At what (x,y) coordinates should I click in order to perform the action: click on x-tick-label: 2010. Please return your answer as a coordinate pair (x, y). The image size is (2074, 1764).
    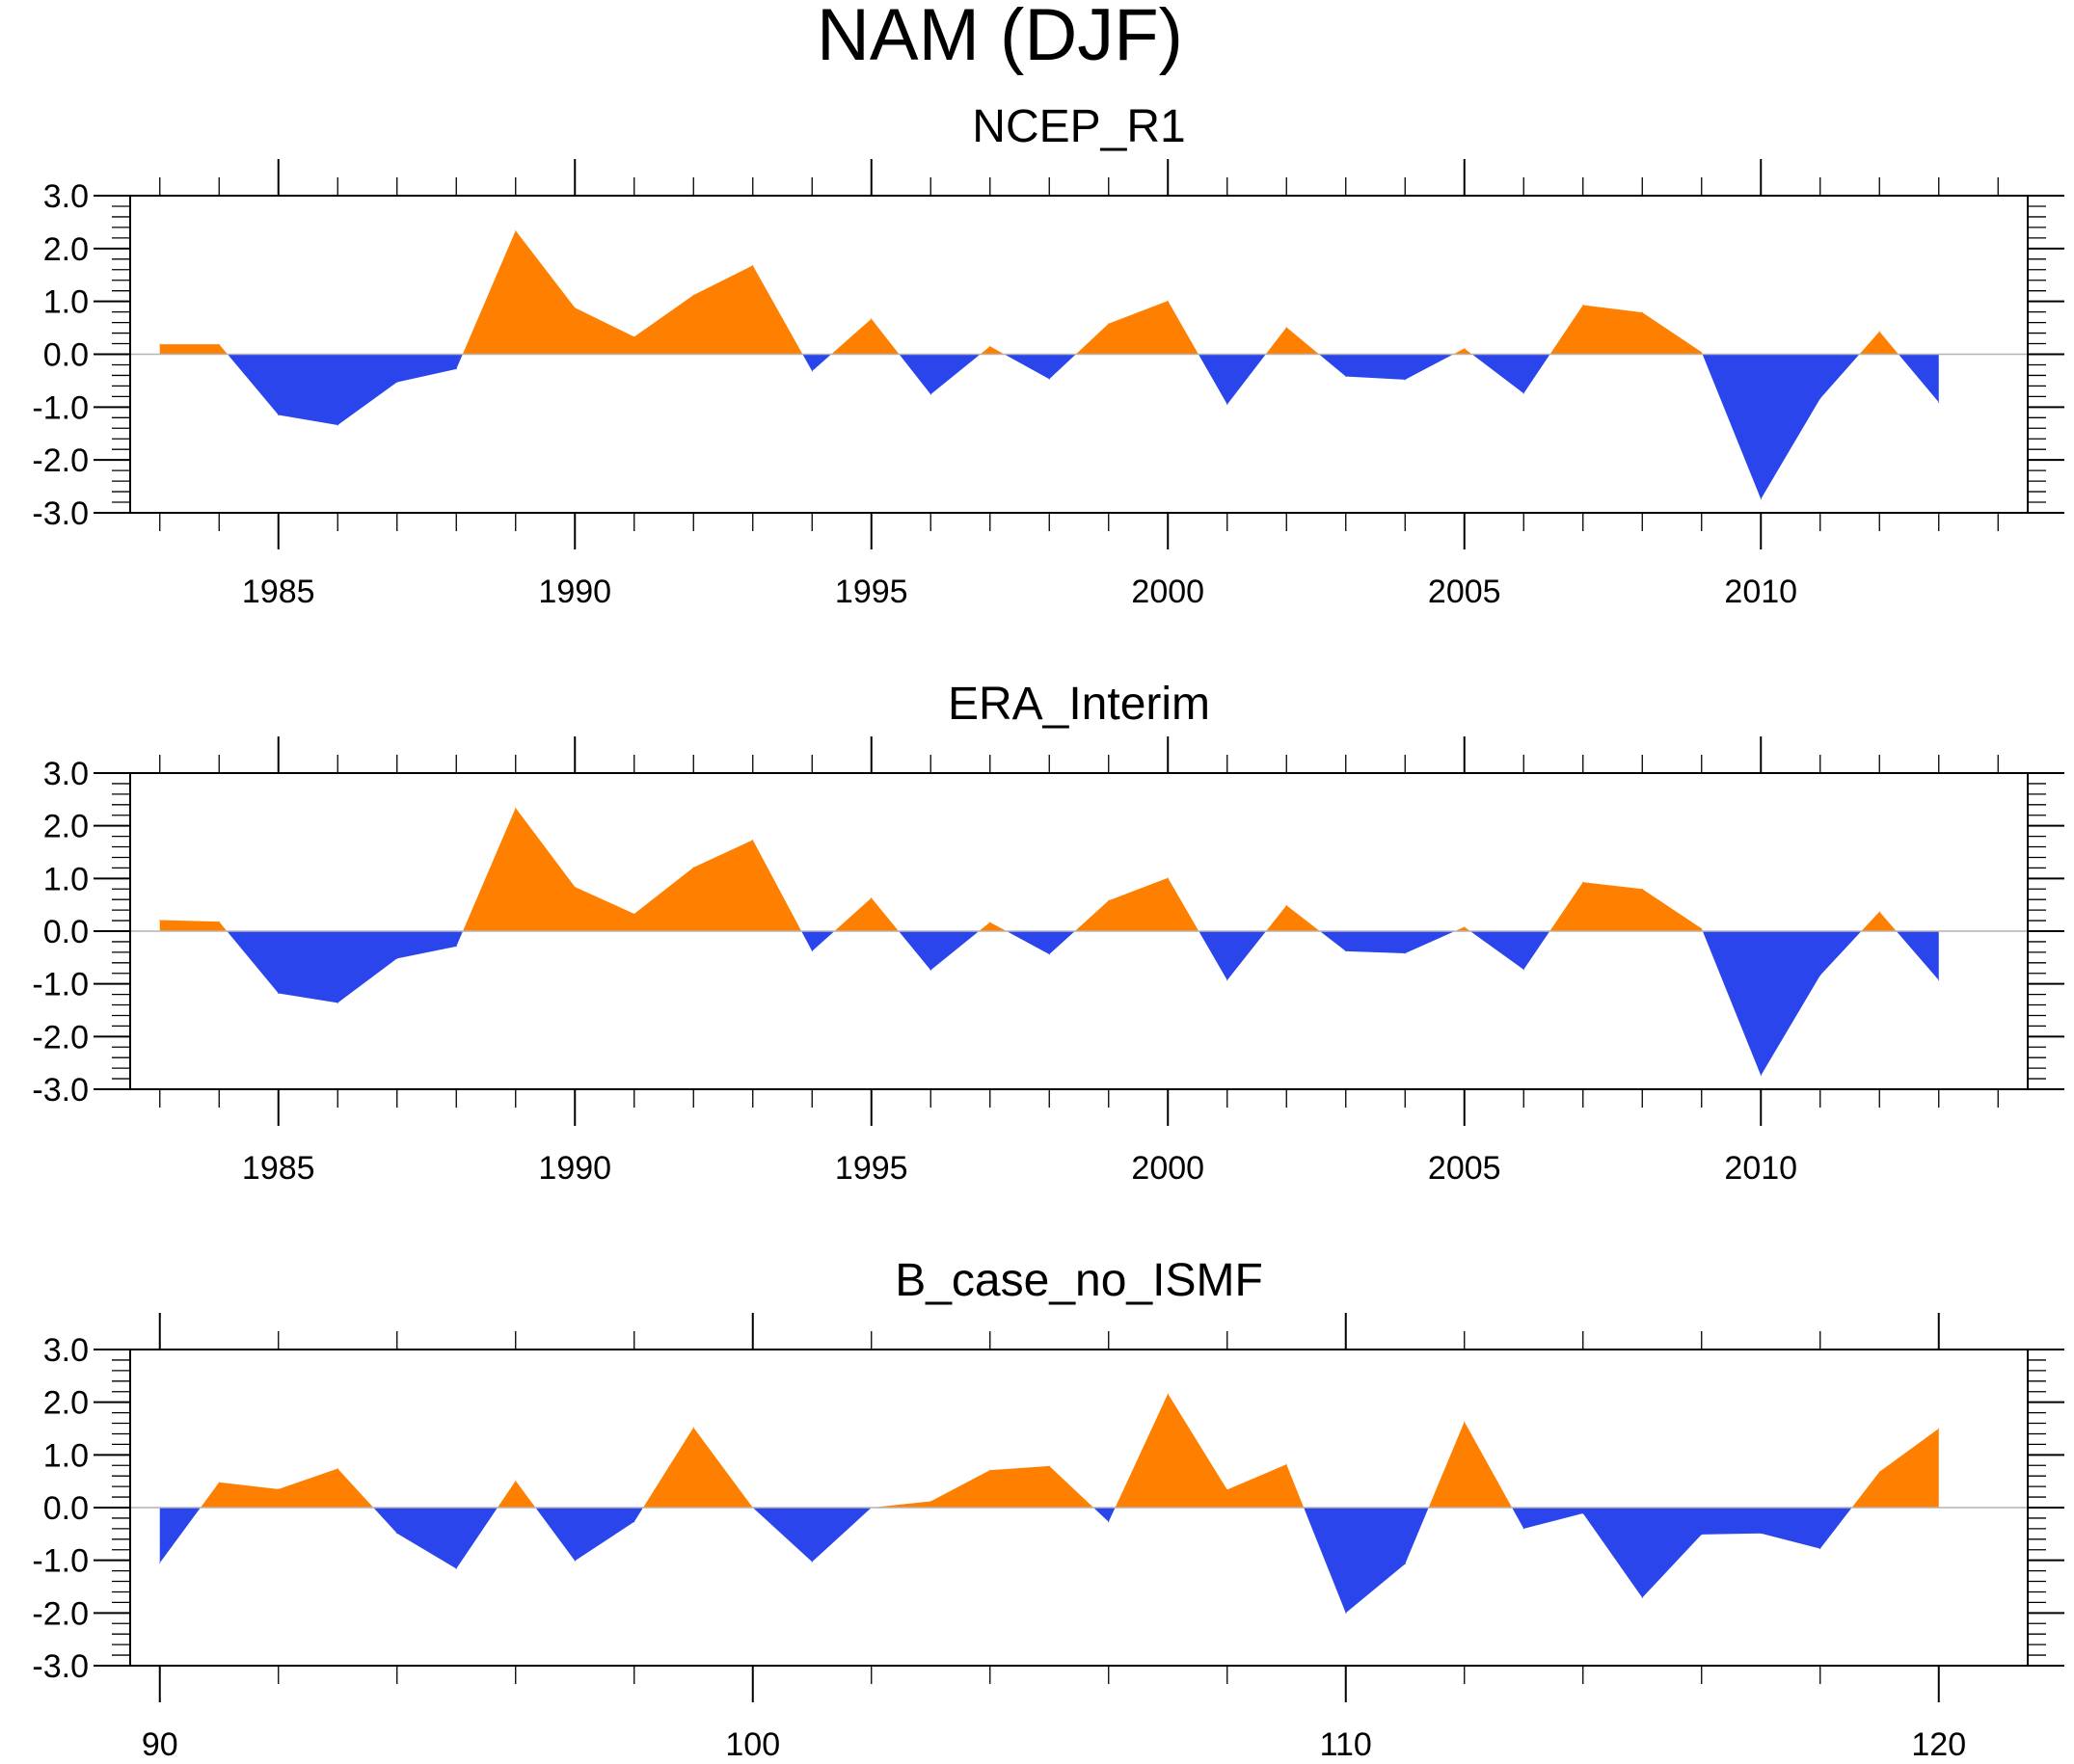
    Looking at the image, I should click on (1760, 592).